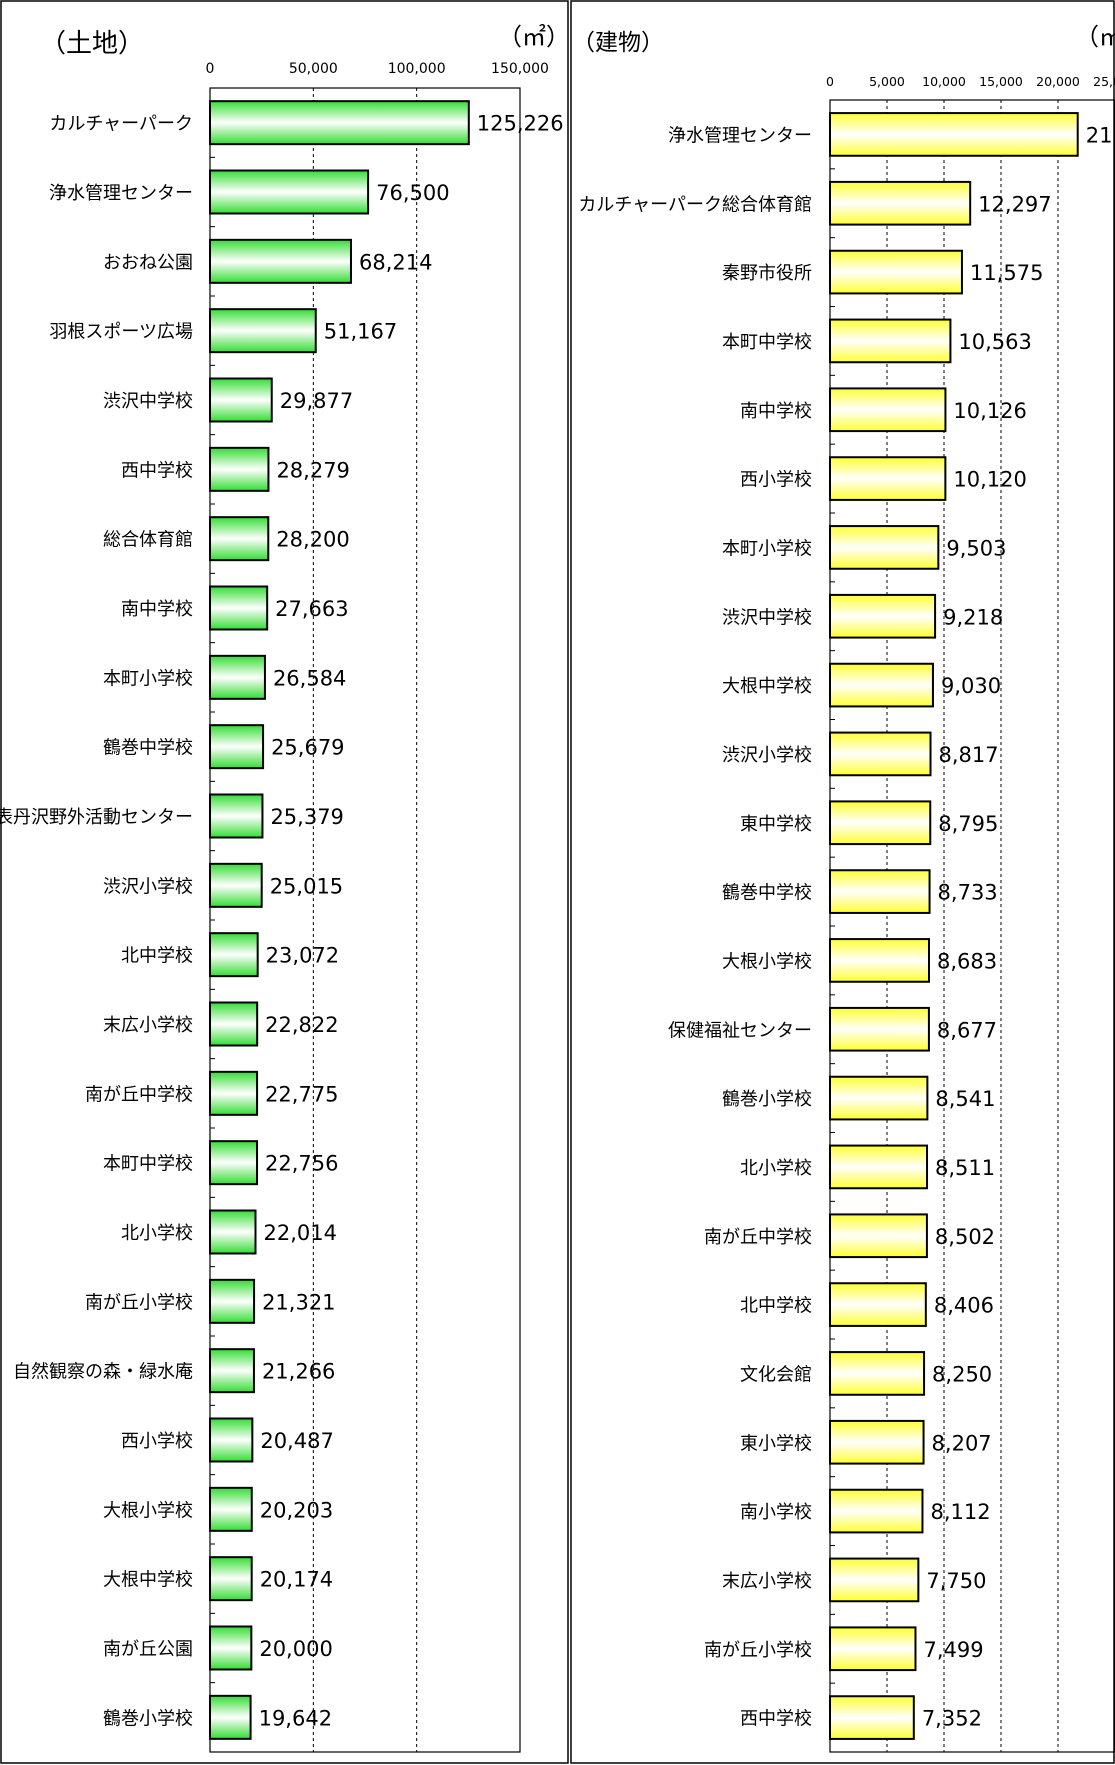 This screenshot has height=1765, width=1115. What do you see at coordinates (968, 893) in the screenshot?
I see `building-value-label: 8,733` at bounding box center [968, 893].